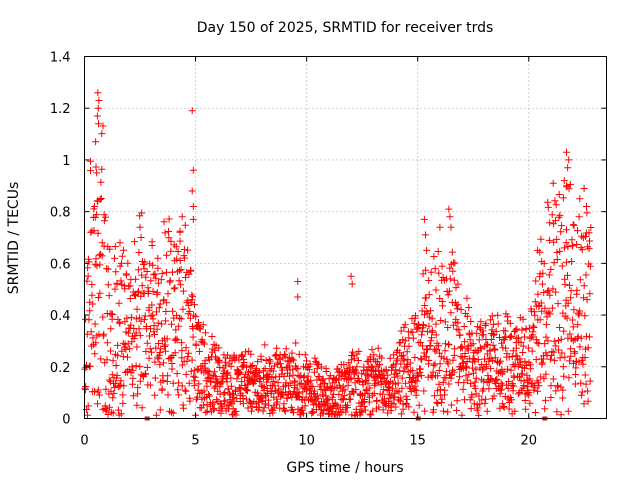  What do you see at coordinates (417, 441) in the screenshot?
I see `x-tick-label: 15` at bounding box center [417, 441].